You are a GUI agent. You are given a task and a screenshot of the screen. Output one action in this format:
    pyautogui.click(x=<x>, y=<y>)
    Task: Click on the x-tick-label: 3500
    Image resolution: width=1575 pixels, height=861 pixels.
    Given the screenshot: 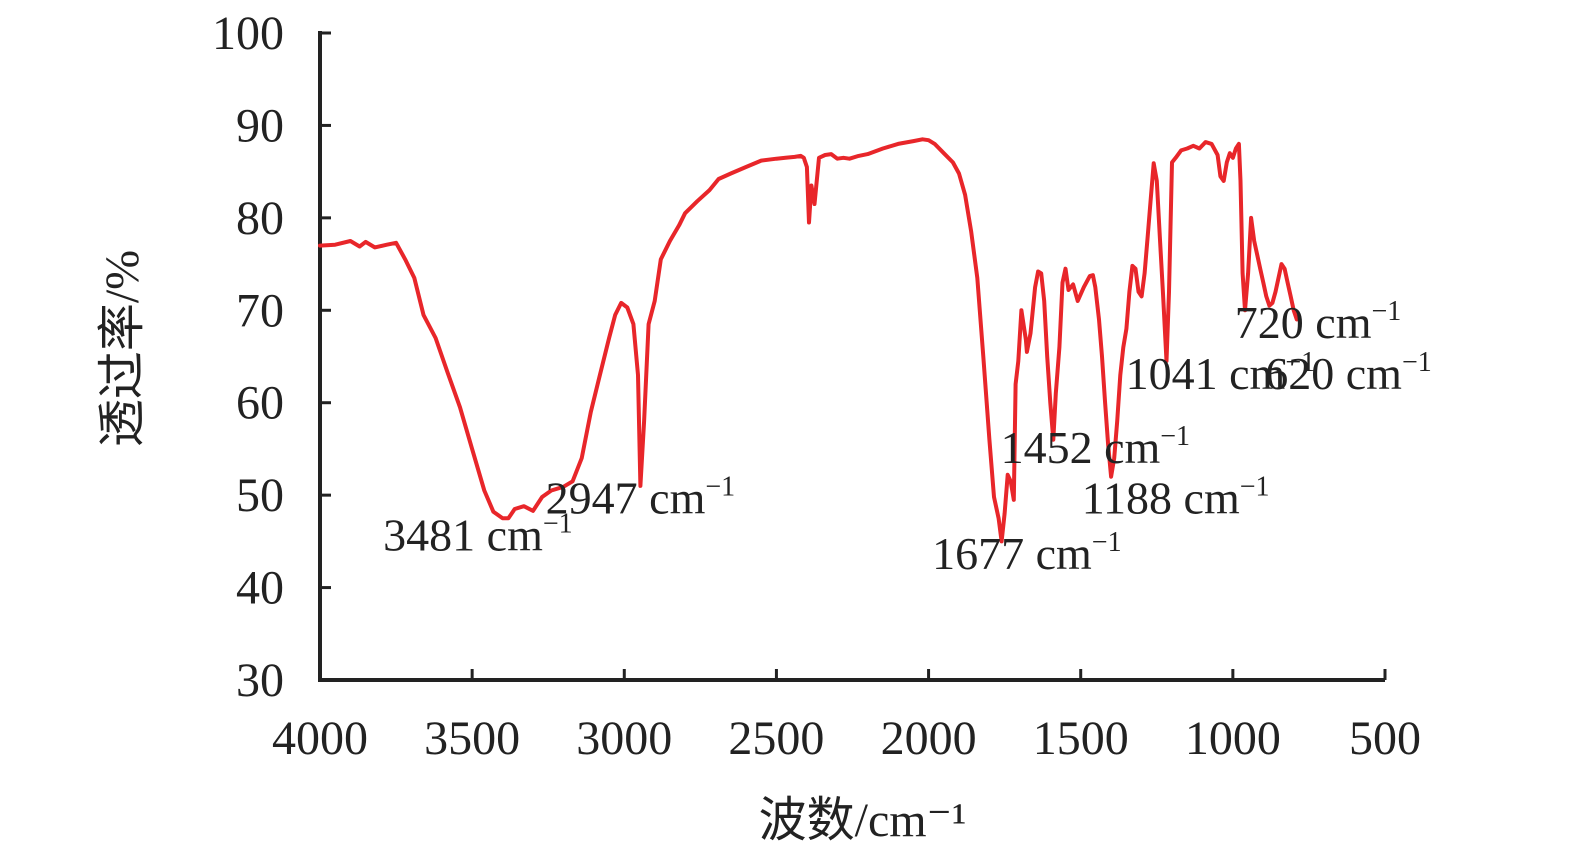 What is the action you would take?
    pyautogui.click(x=472, y=738)
    